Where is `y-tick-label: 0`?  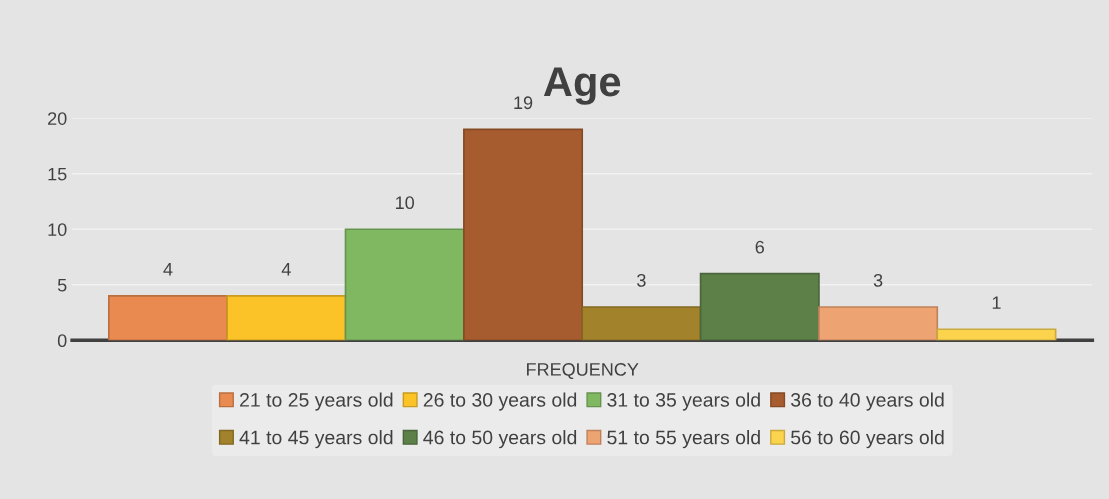 y-tick-label: 0 is located at coordinates (62, 341).